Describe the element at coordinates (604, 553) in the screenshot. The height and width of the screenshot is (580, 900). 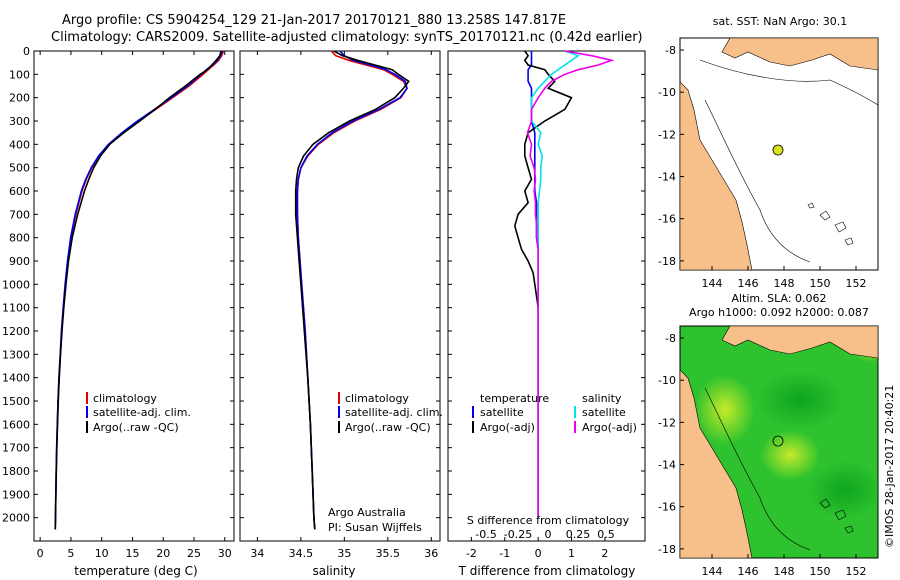
I see `x-tick-label: 2` at that location.